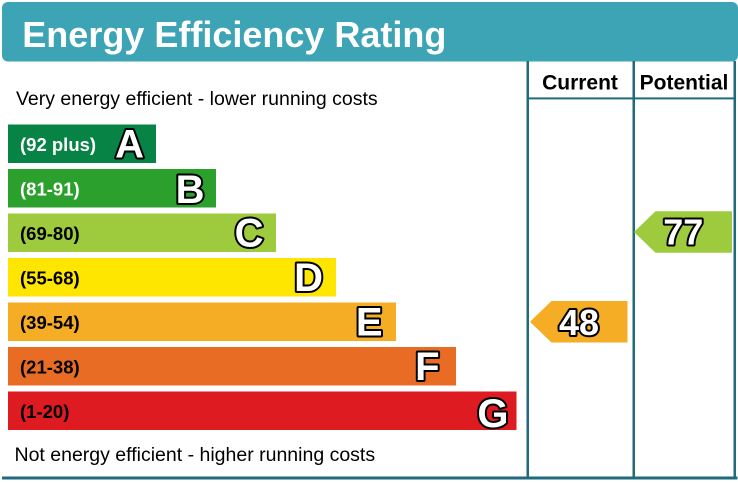  What do you see at coordinates (44, 411) in the screenshot?
I see `svg-text: (1-20)` at bounding box center [44, 411].